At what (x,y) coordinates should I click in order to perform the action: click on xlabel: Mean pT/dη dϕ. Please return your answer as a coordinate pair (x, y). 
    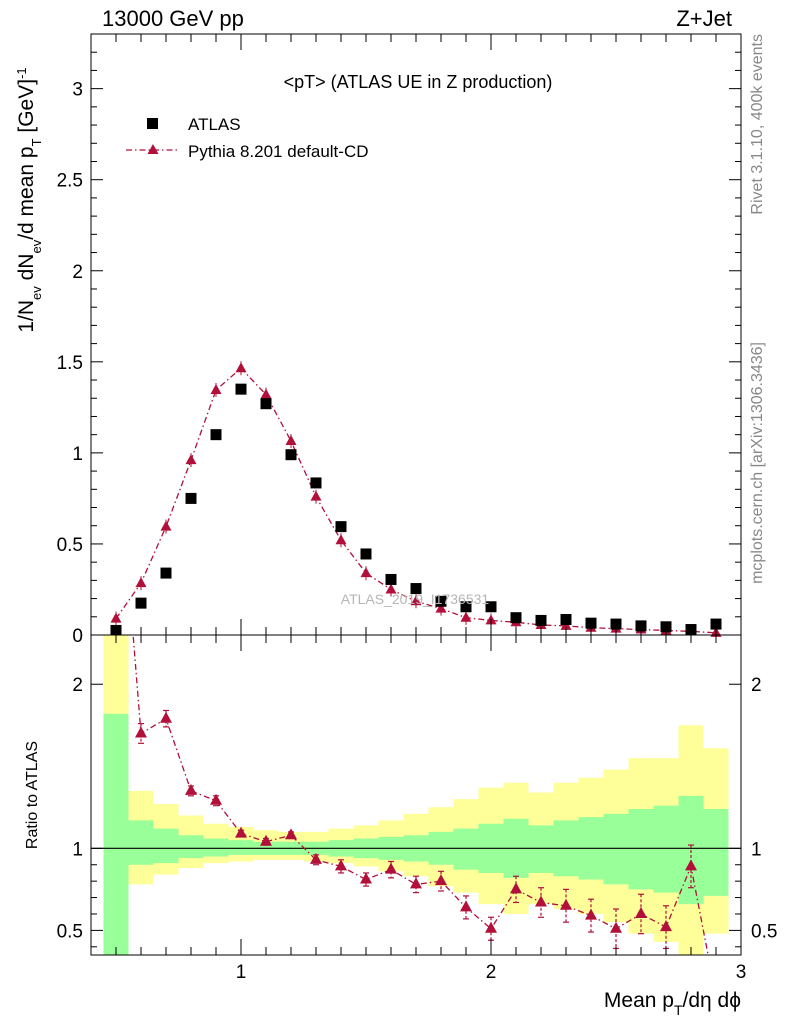
    Looking at the image, I should click on (672, 1003).